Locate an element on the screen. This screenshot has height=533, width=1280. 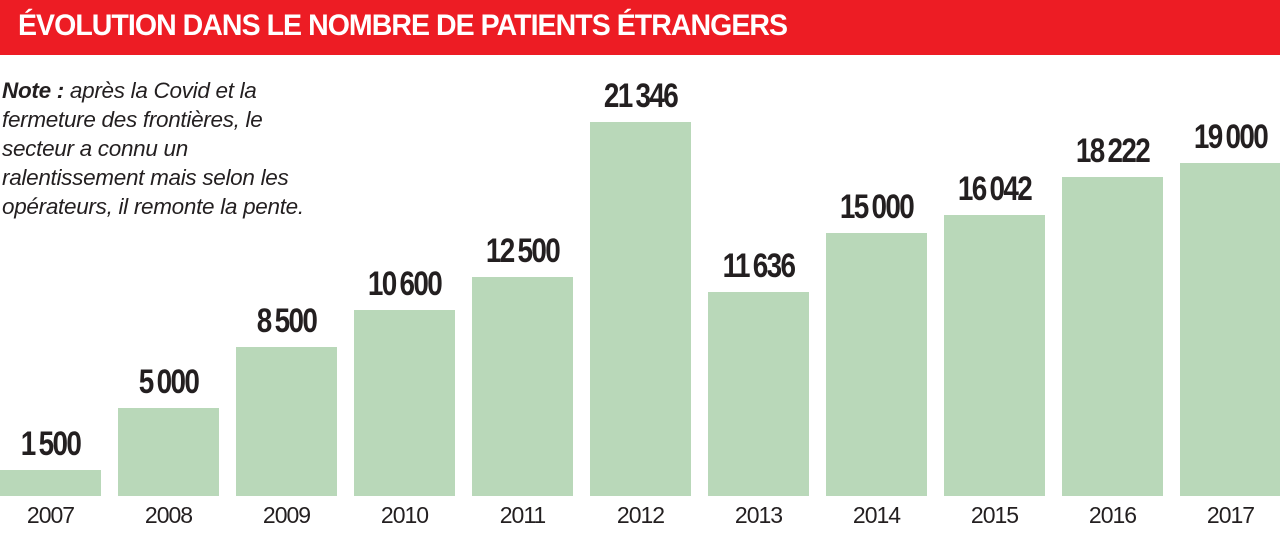
year-label: 2013 is located at coordinates (758, 515).